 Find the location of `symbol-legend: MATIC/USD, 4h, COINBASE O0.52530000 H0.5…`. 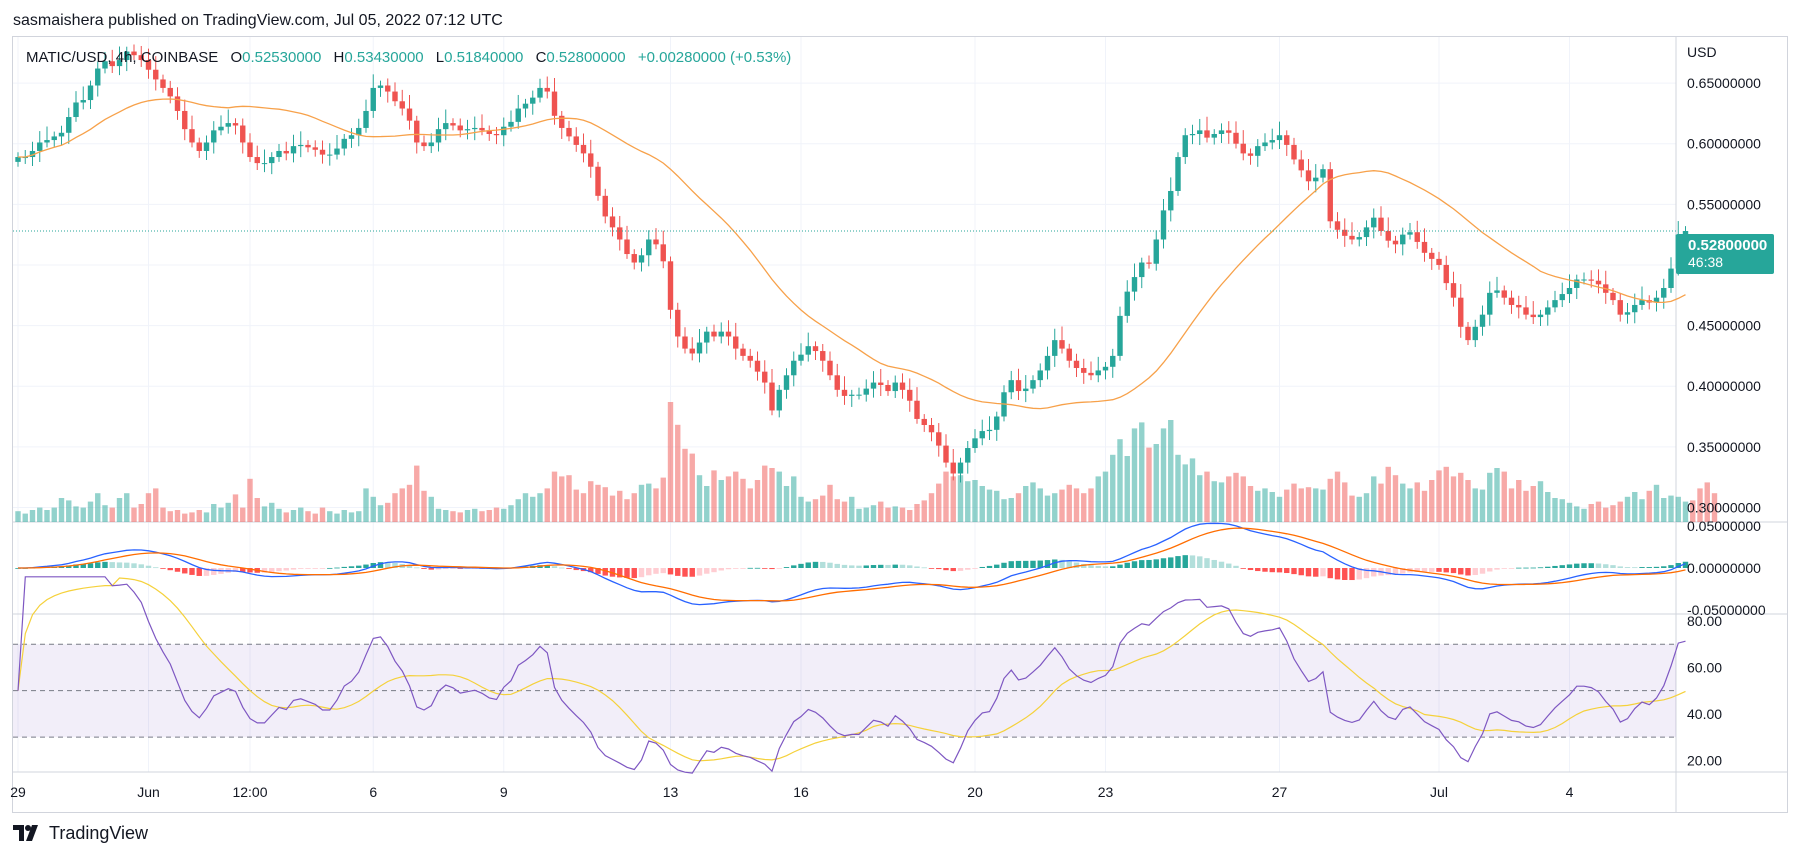

symbol-legend: MATIC/USD, 4h, COINBASE O0.52530000 H0.5… is located at coordinates (408, 58).